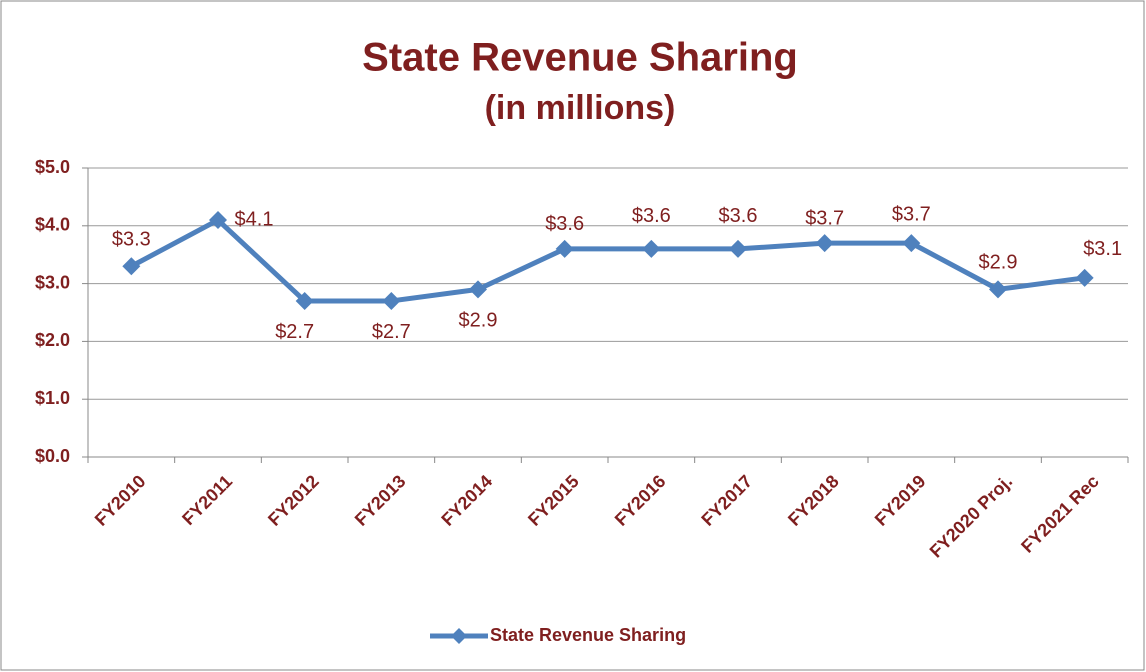 This screenshot has width=1146, height=672. I want to click on legend-label: State Revenue Sharing, so click(588, 635).